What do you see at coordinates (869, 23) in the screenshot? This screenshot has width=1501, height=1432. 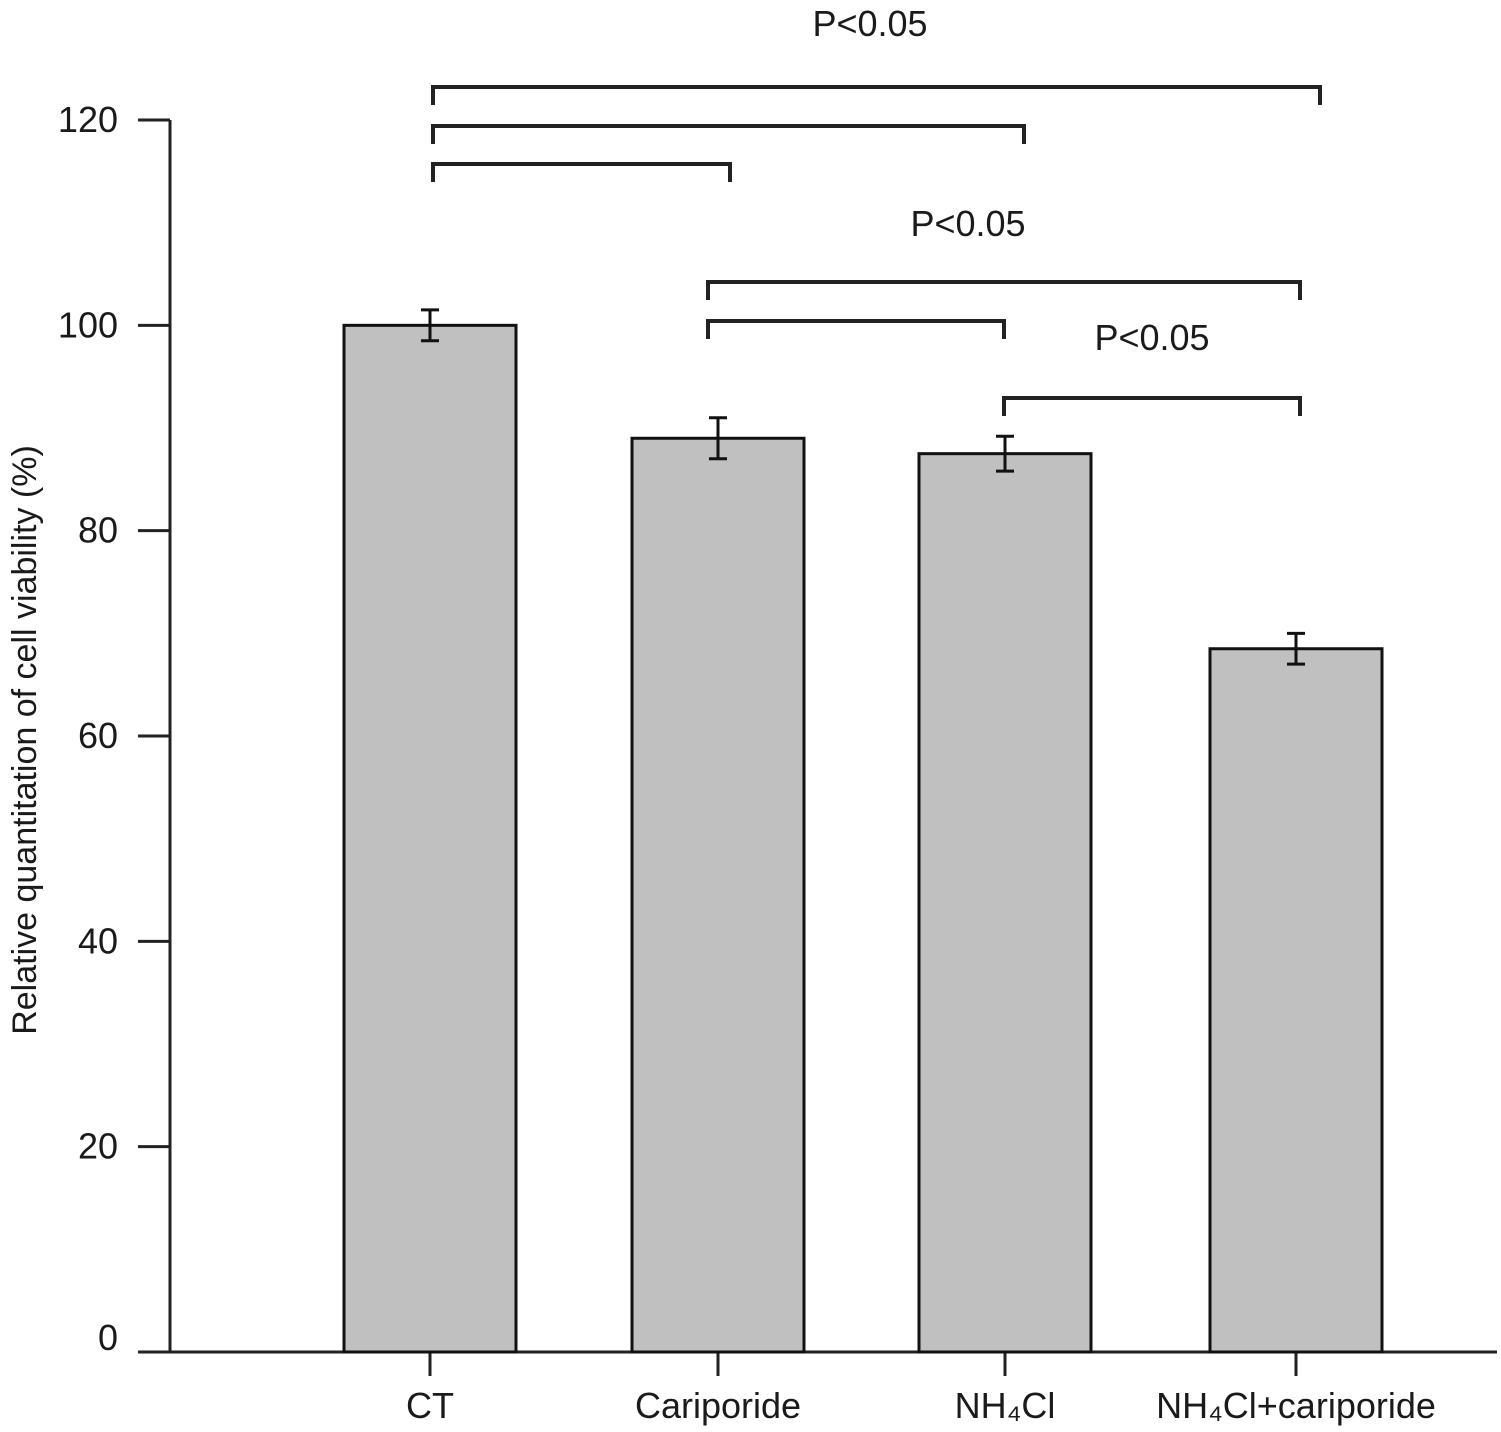 I see `significance-label-0: P<0.05` at bounding box center [869, 23].